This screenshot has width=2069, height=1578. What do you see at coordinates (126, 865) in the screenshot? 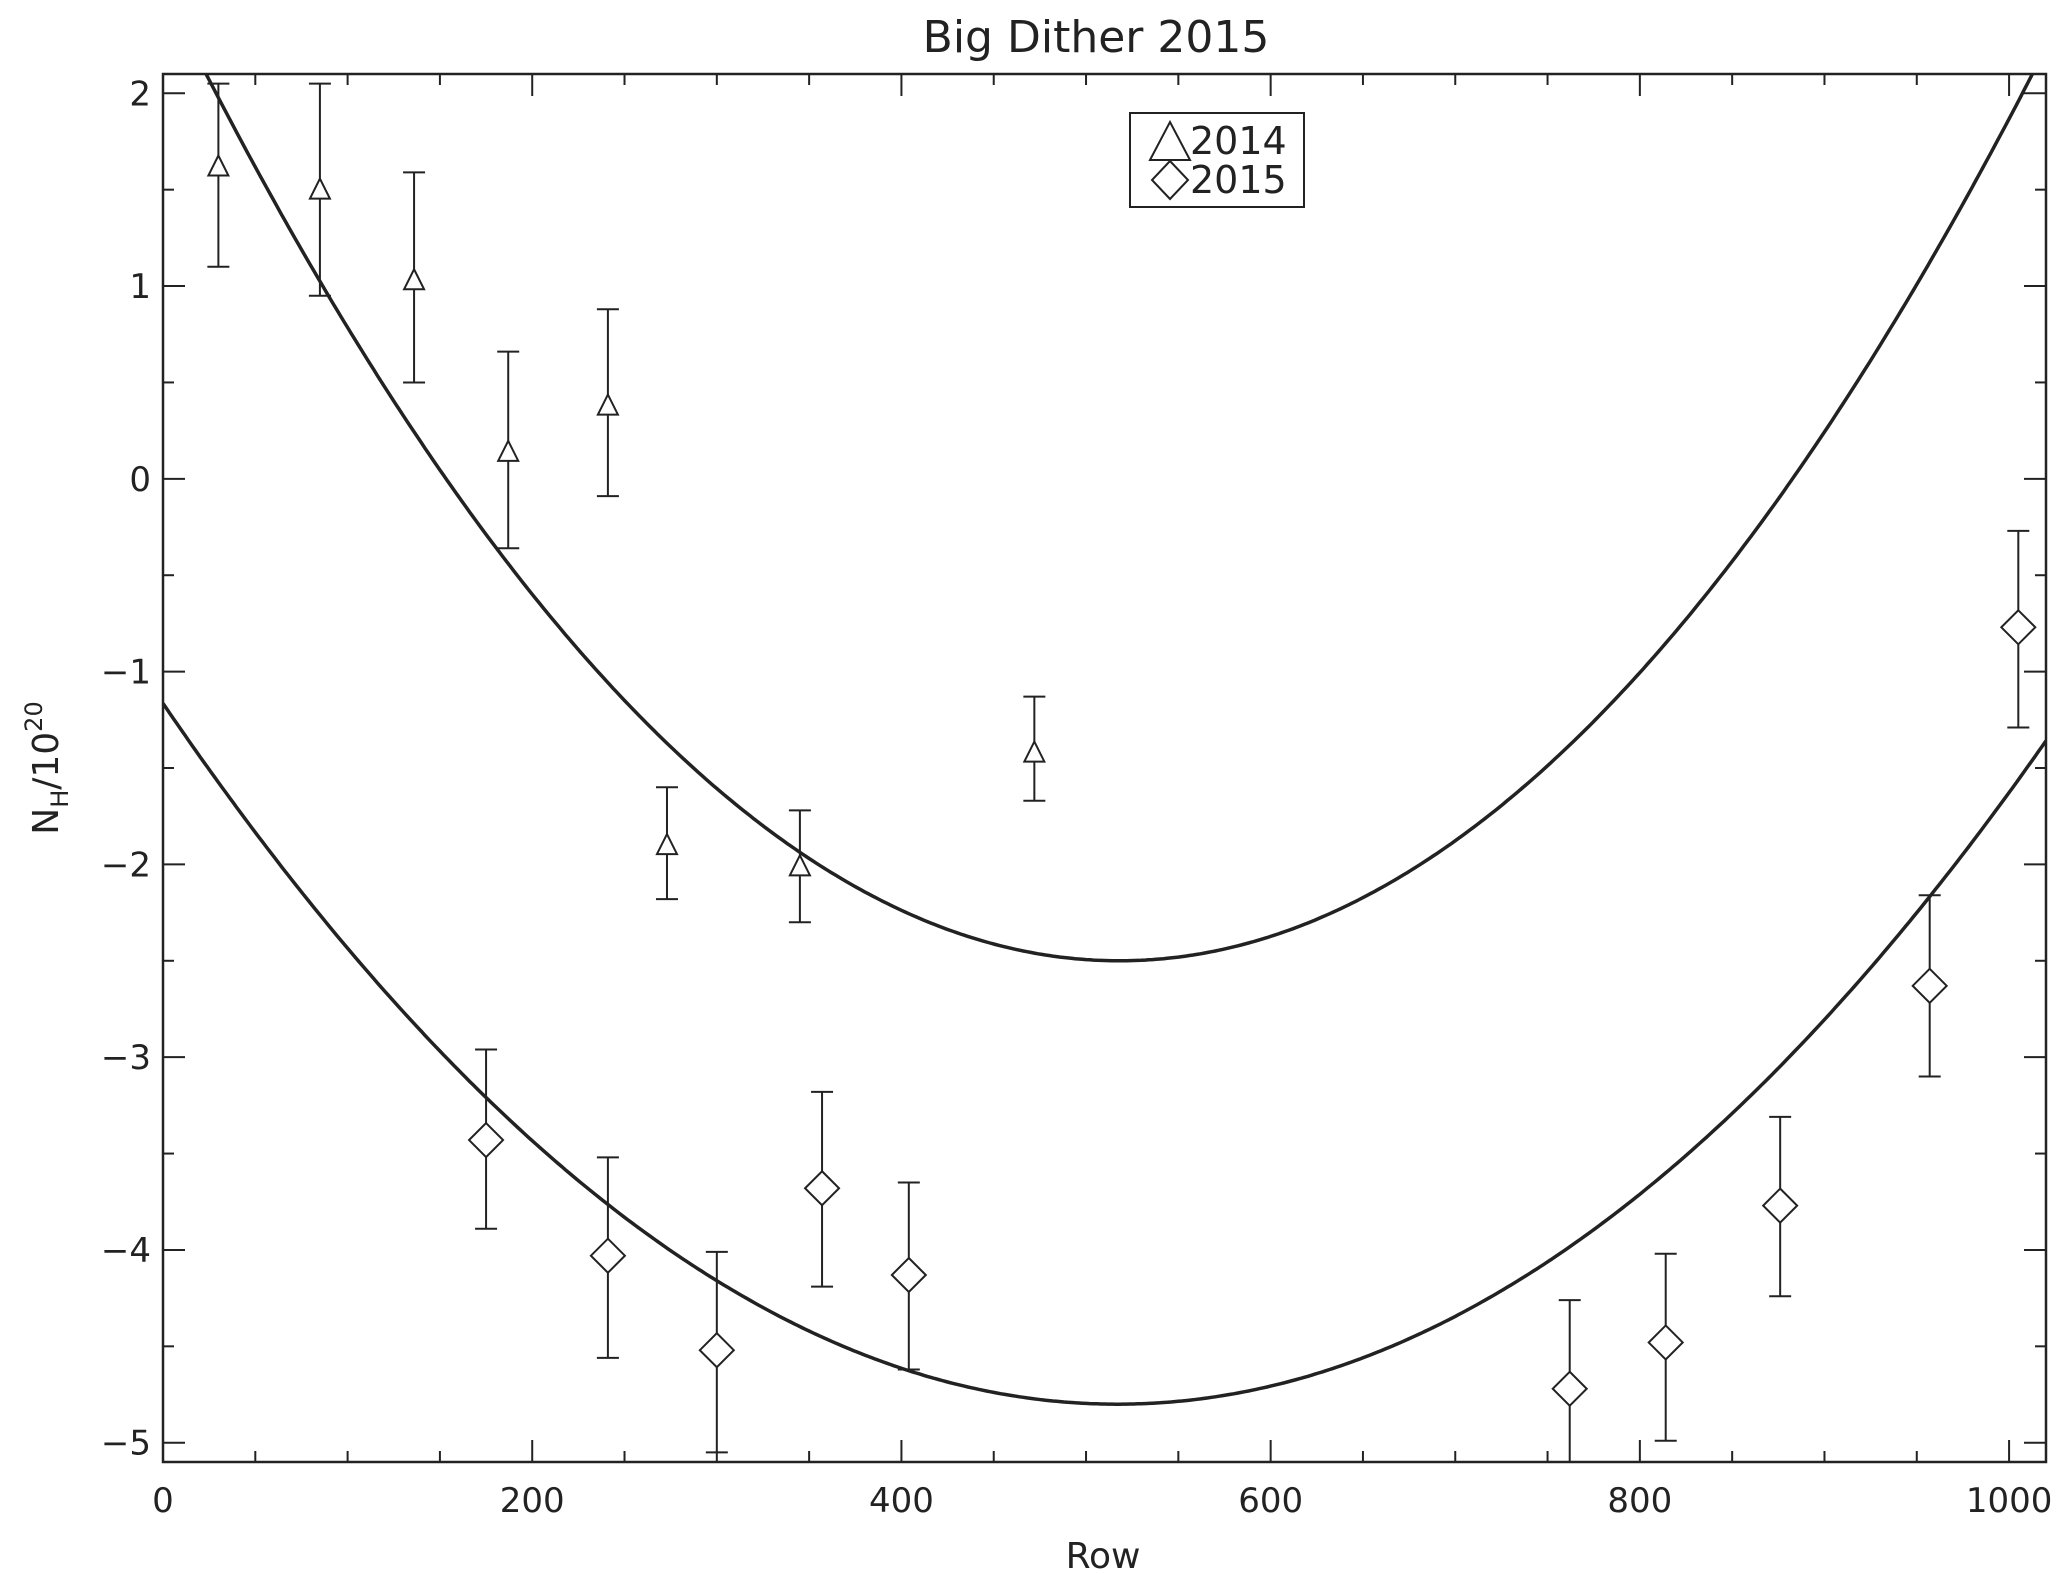
I see `y-tick-label: −2` at bounding box center [126, 865].